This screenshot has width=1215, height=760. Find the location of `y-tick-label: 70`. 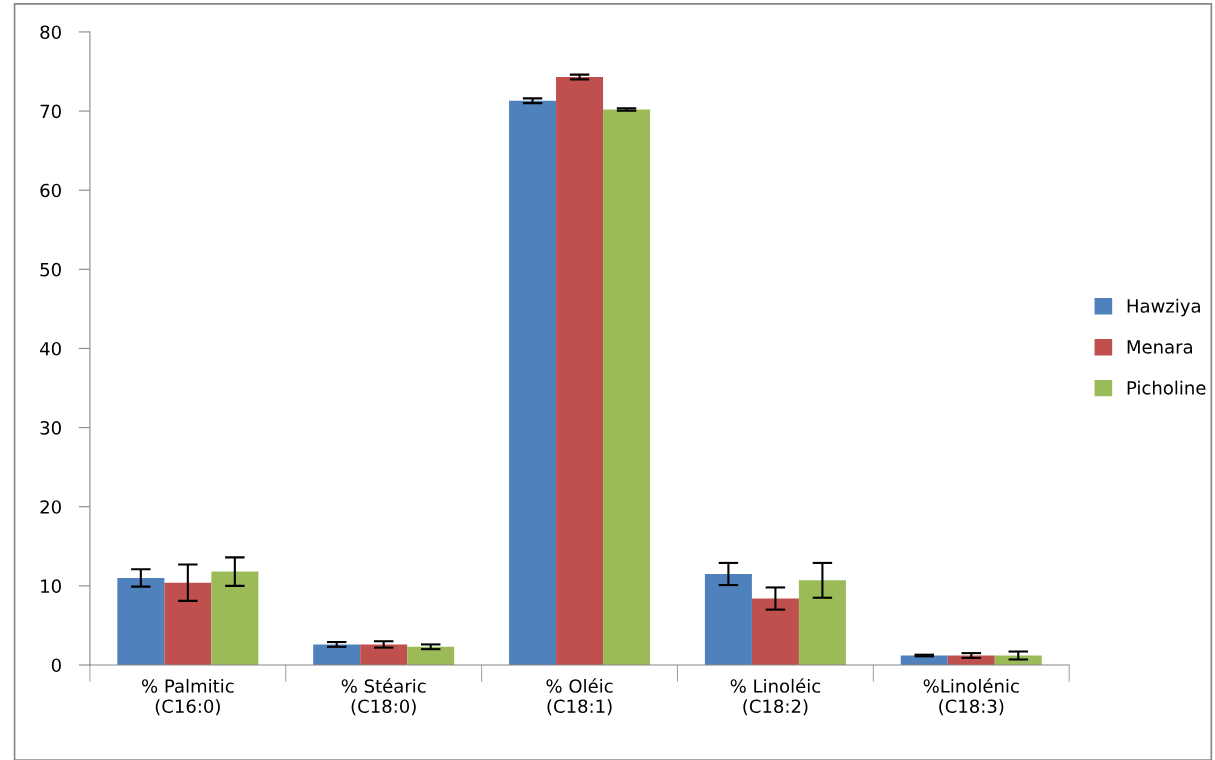

y-tick-label: 70 is located at coordinates (50, 111).